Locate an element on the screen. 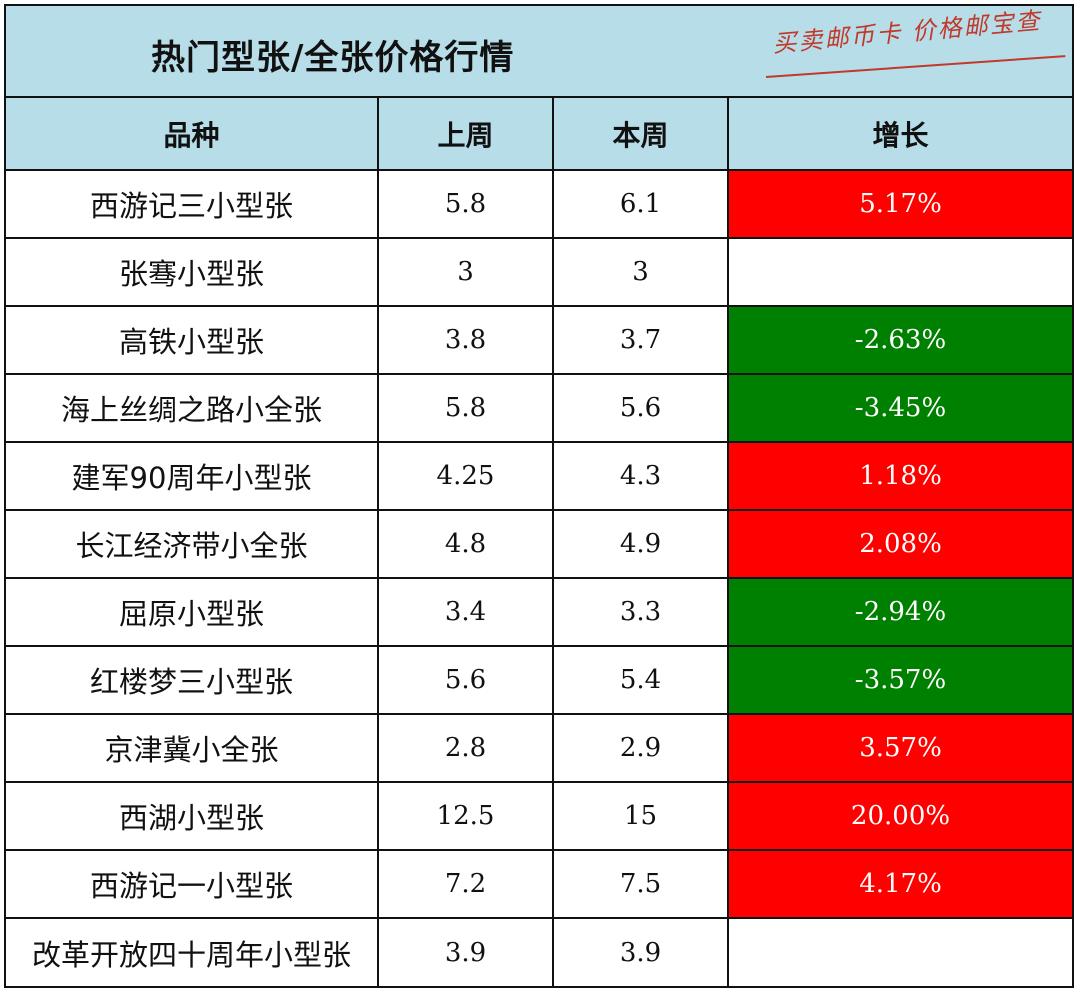 This screenshot has height=992, width=1080. variety-cell: 西游记三小型张 is located at coordinates (192, 204).